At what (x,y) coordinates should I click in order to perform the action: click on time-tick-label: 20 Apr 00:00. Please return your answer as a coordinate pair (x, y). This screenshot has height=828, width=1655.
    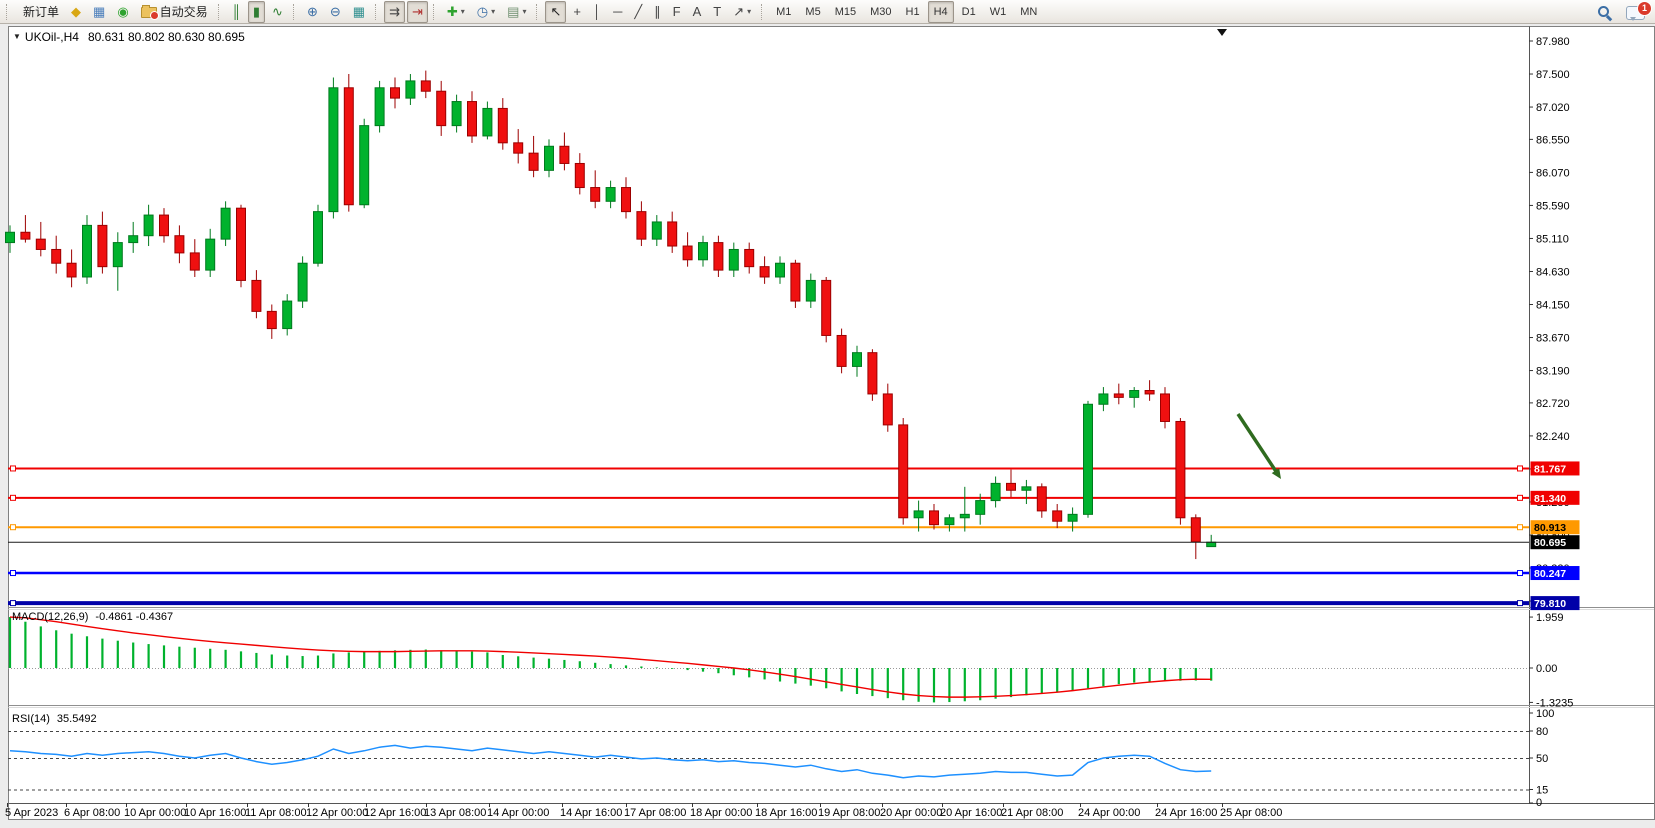
    Looking at the image, I should click on (911, 813).